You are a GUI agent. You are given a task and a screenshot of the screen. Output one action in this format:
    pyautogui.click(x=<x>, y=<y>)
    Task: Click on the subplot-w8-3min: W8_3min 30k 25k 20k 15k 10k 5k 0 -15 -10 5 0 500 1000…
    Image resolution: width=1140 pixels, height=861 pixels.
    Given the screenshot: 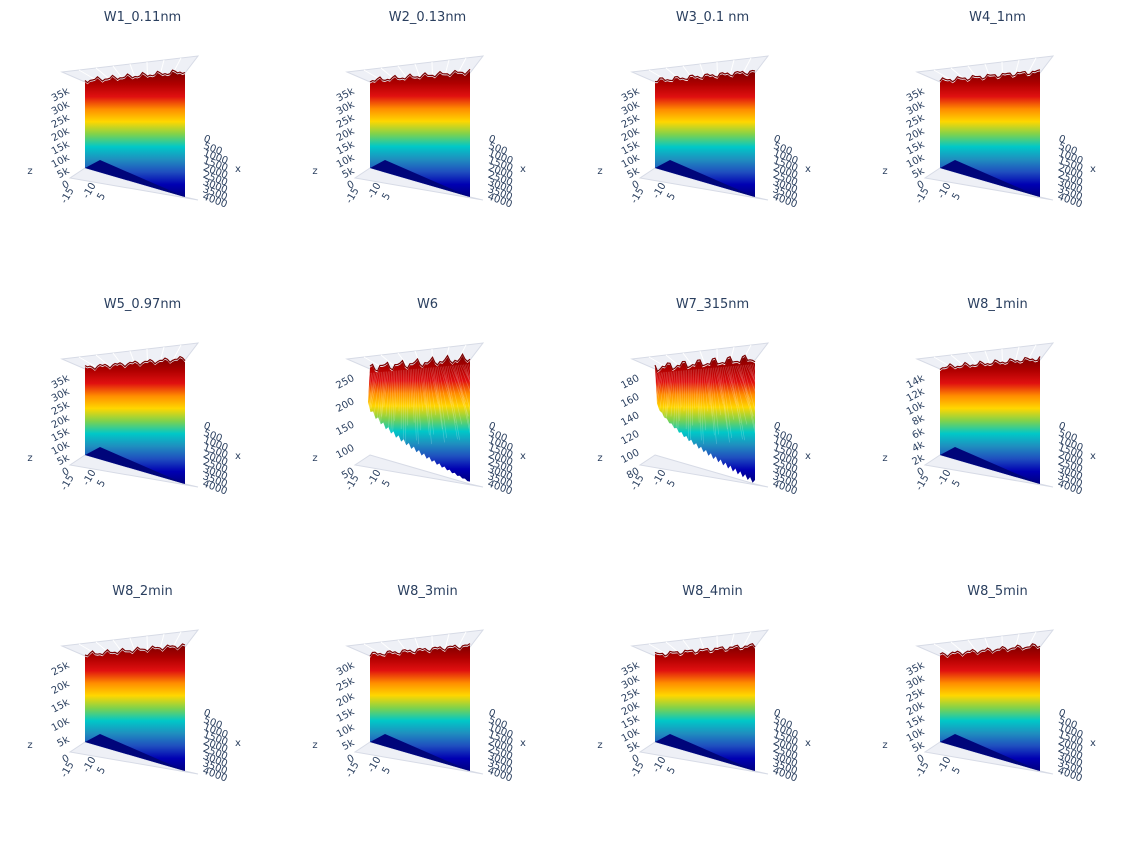 What is the action you would take?
    pyautogui.click(x=427, y=717)
    